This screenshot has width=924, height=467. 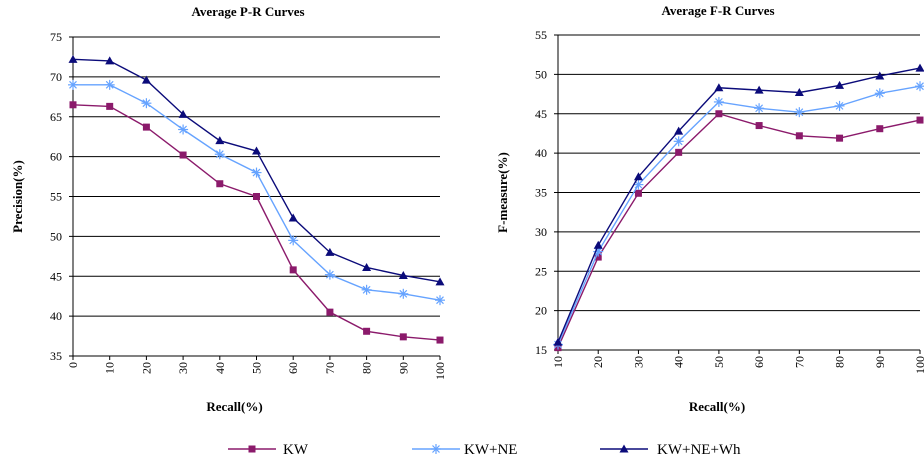 I want to click on y-tick-label: 60, so click(x=56, y=157).